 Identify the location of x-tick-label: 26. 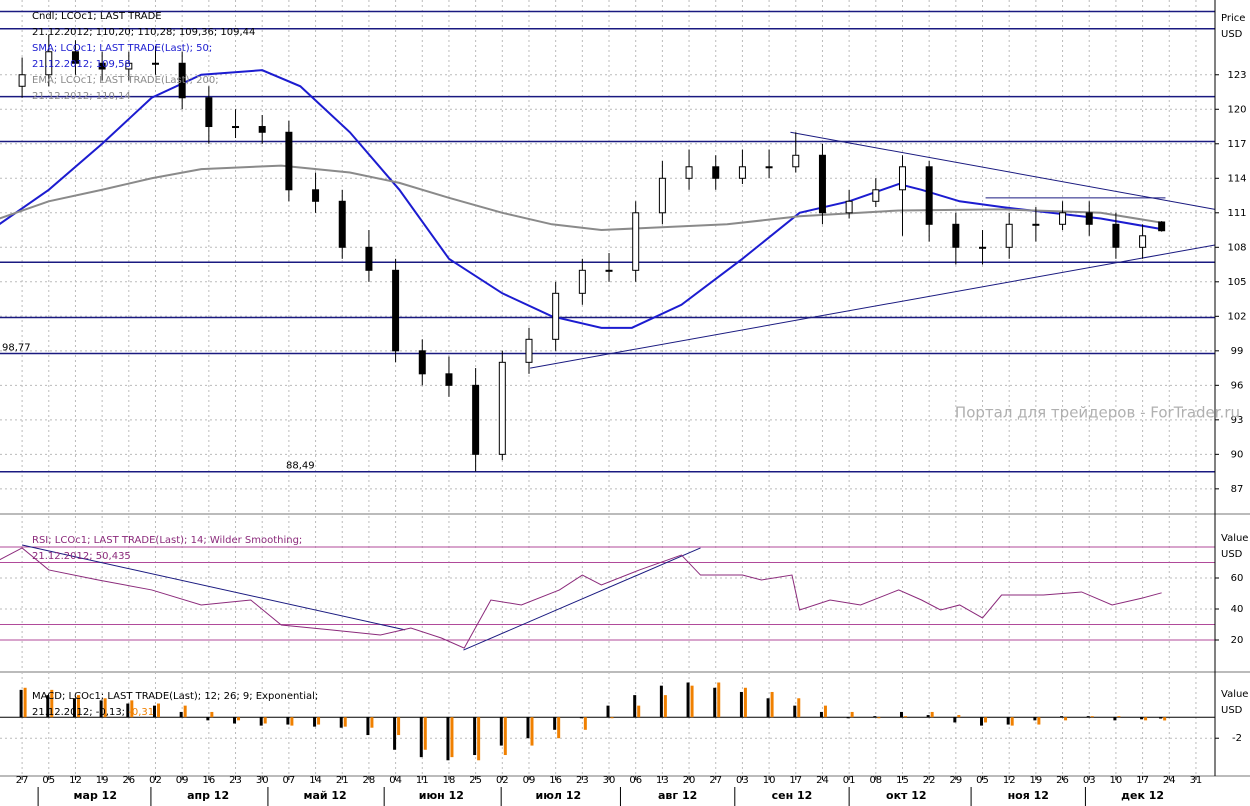
(1062, 780).